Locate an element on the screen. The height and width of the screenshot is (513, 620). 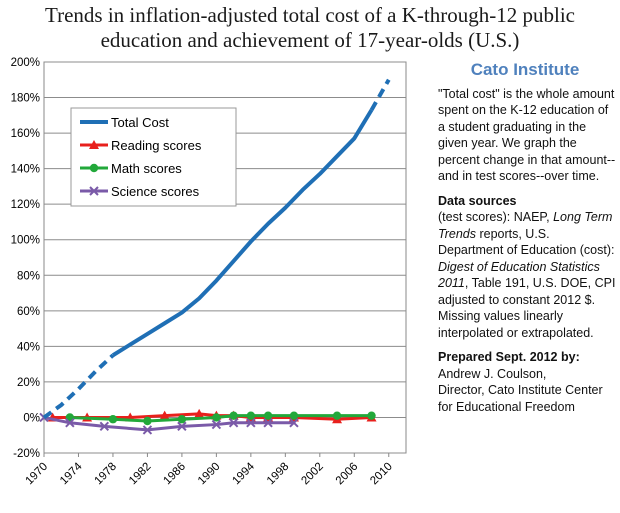
prepared-label: Prepared Sept. 2012 by: is located at coordinates (509, 357).